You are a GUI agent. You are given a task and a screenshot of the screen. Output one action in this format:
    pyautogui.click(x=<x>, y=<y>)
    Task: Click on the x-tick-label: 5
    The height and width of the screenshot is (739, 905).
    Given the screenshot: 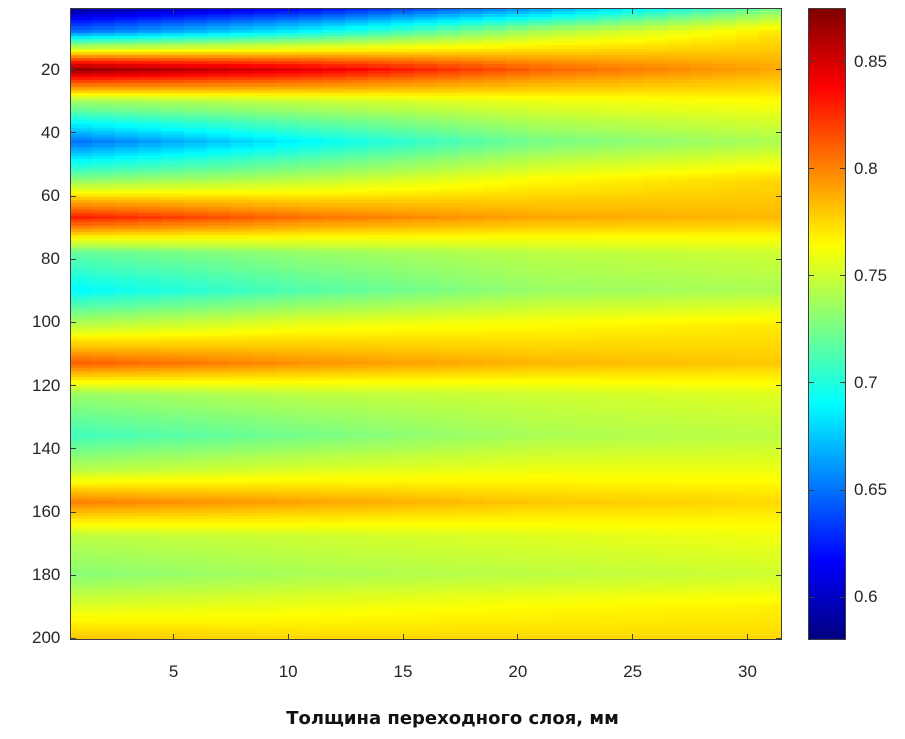 What is the action you would take?
    pyautogui.click(x=173, y=671)
    